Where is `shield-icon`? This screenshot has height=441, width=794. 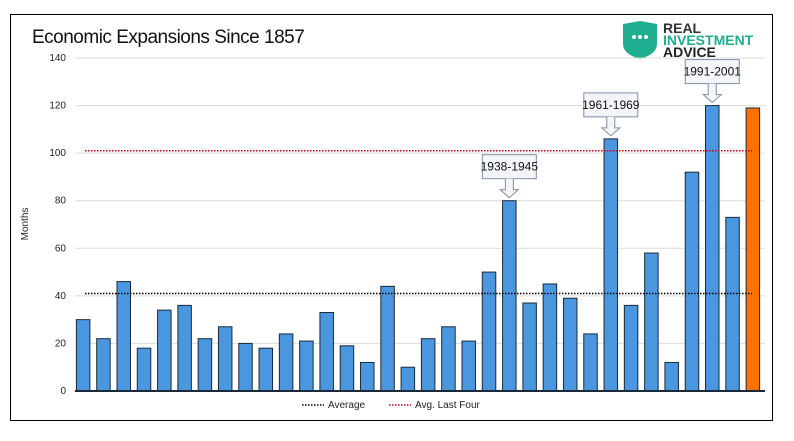 shield-icon is located at coordinates (640, 40).